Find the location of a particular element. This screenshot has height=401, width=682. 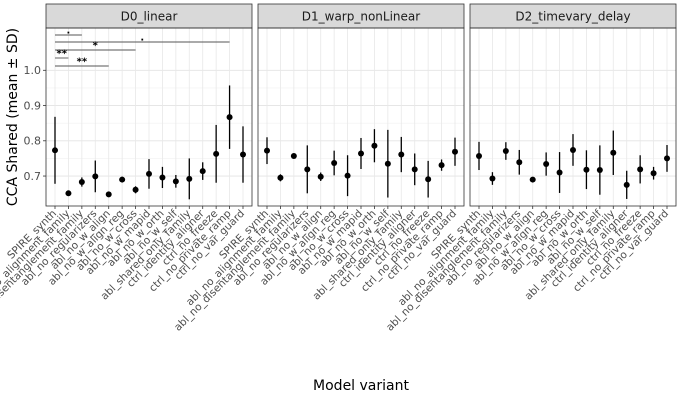

y-axis-title: CCA Shared (mean ± SD) is located at coordinates (13, 117).